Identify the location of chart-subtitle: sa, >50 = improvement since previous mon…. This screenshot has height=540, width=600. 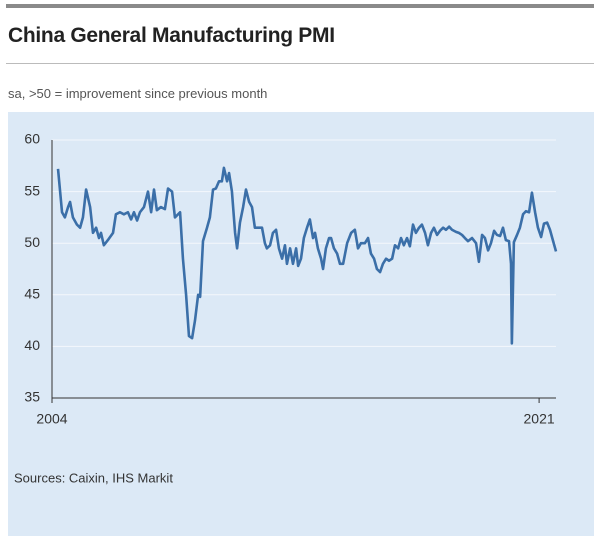
(138, 93).